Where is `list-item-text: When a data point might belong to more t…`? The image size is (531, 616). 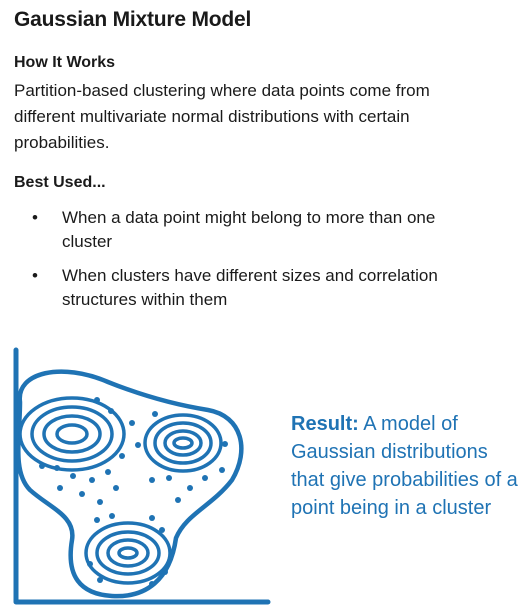 list-item-text: When a data point might belong to more t… is located at coordinates (249, 229).